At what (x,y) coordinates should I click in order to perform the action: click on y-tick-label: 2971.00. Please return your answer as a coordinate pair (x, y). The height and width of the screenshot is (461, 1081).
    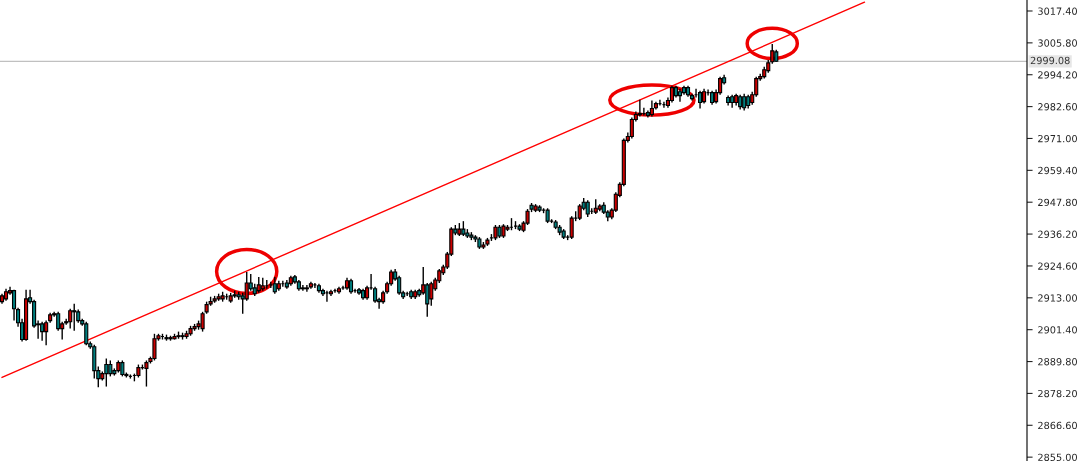
    Looking at the image, I should click on (1057, 138).